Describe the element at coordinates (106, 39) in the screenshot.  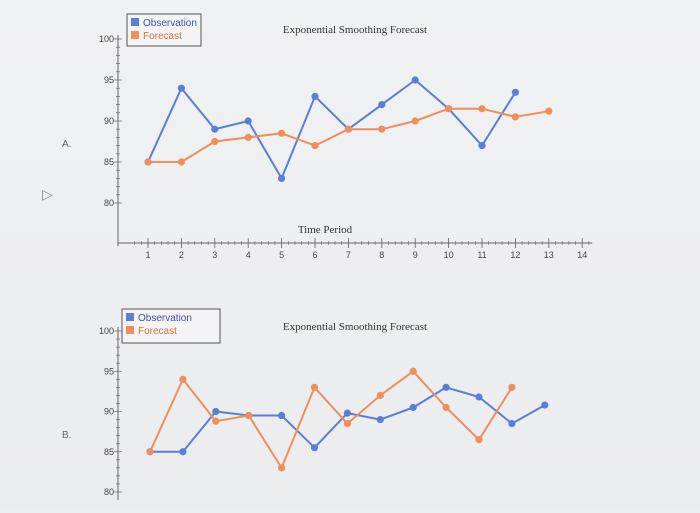
I see `chart-a-y-tick-label: 100` at that location.